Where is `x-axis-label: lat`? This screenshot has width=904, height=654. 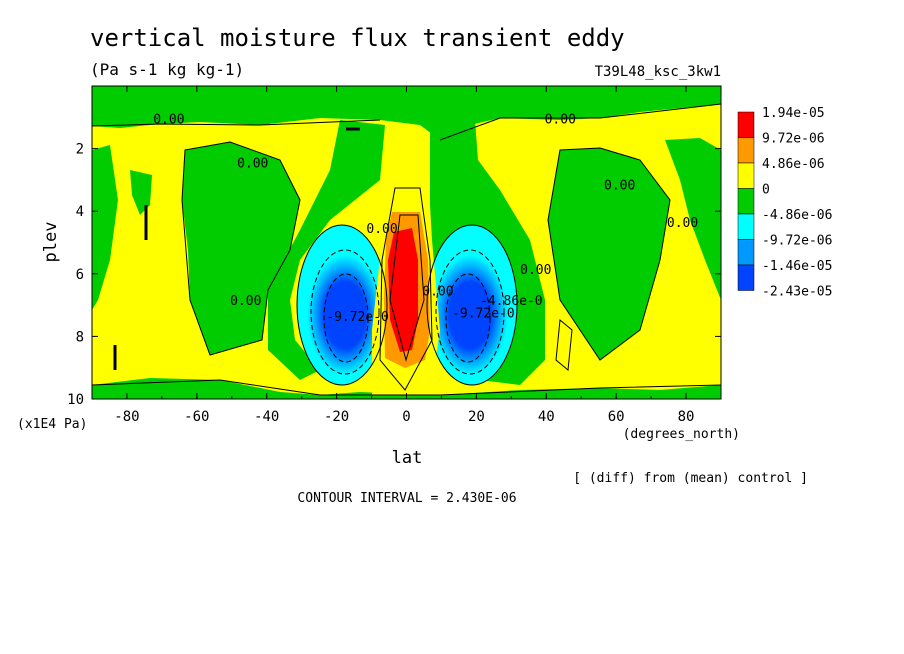 x-axis-label: lat is located at coordinates (407, 458).